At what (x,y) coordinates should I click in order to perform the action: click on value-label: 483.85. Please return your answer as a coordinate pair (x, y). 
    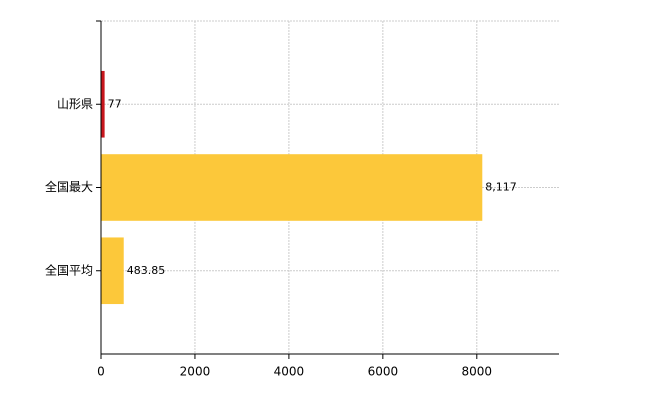
    Looking at the image, I should click on (146, 270).